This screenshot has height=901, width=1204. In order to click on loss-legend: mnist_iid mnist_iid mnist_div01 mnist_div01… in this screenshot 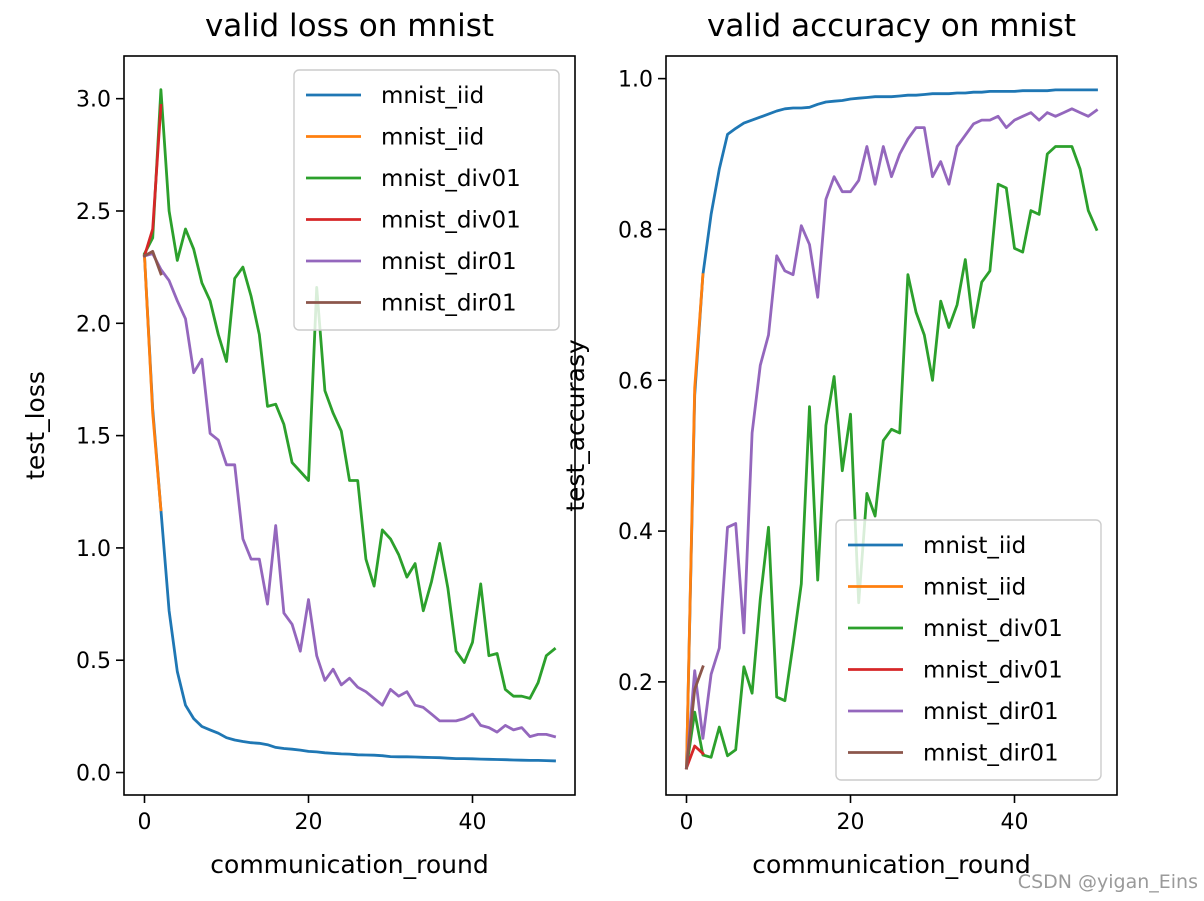, I will do `click(426, 200)`.